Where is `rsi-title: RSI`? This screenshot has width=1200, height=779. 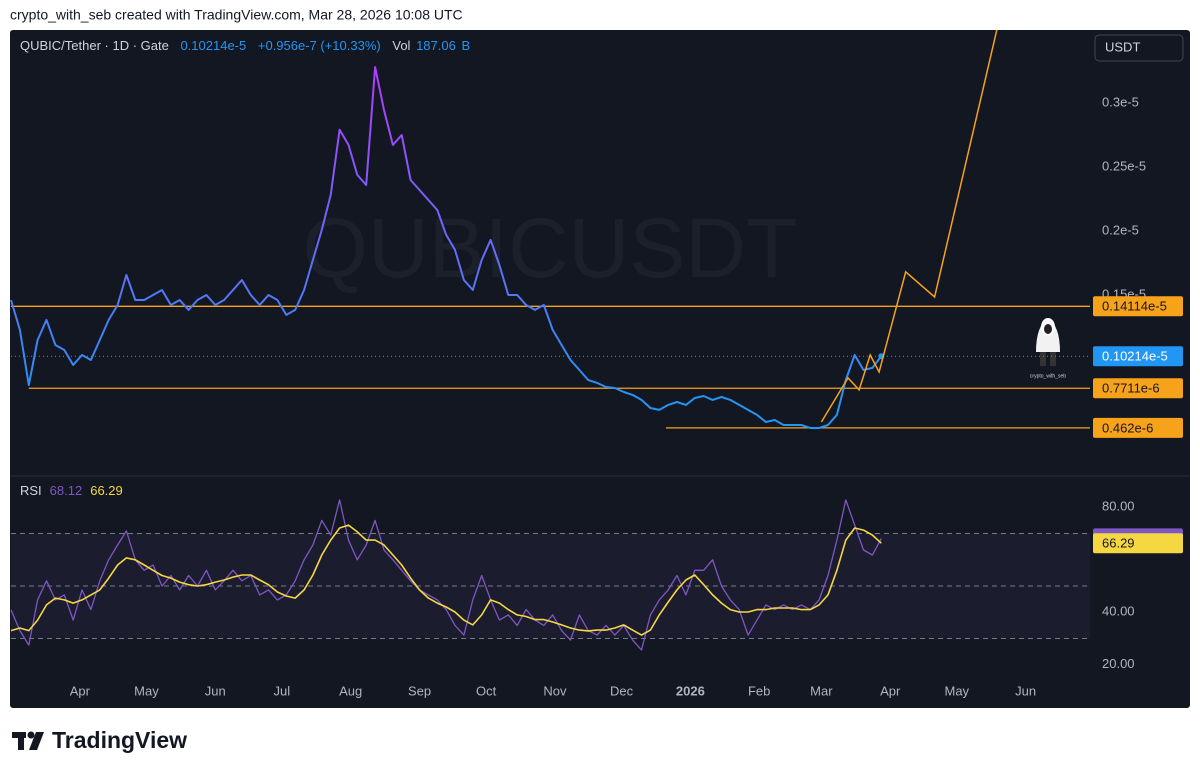 rsi-title: RSI is located at coordinates (31, 490).